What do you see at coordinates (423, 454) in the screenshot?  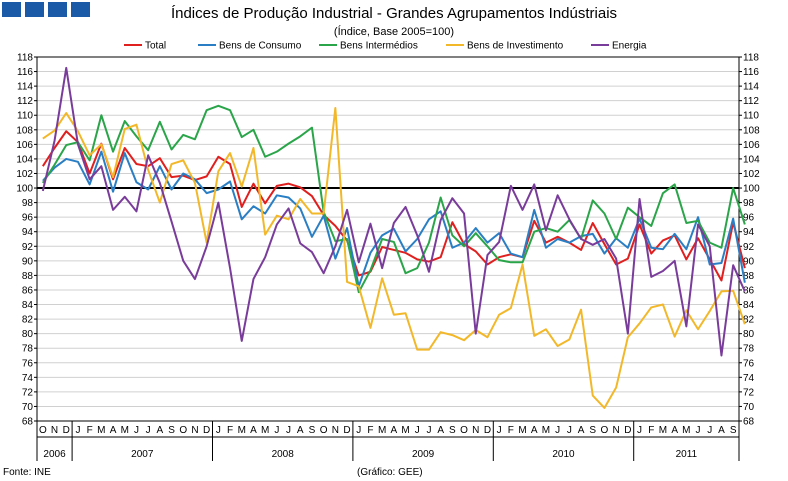 I see `year-label: 2009` at bounding box center [423, 454].